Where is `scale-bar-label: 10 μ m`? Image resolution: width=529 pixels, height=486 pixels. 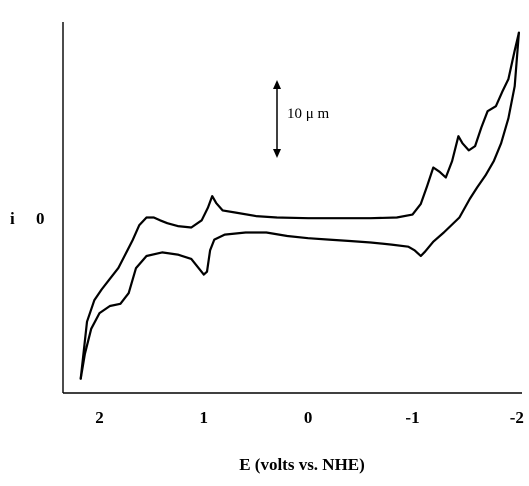 scale-bar-label: 10 μ m is located at coordinates (308, 114).